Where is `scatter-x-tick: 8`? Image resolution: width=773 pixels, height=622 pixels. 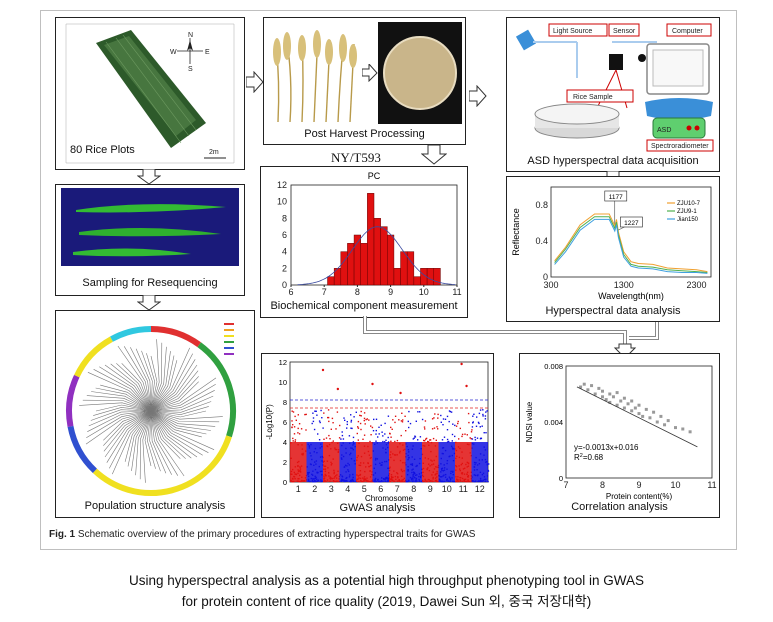 scatter-x-tick: 8 is located at coordinates (602, 485).